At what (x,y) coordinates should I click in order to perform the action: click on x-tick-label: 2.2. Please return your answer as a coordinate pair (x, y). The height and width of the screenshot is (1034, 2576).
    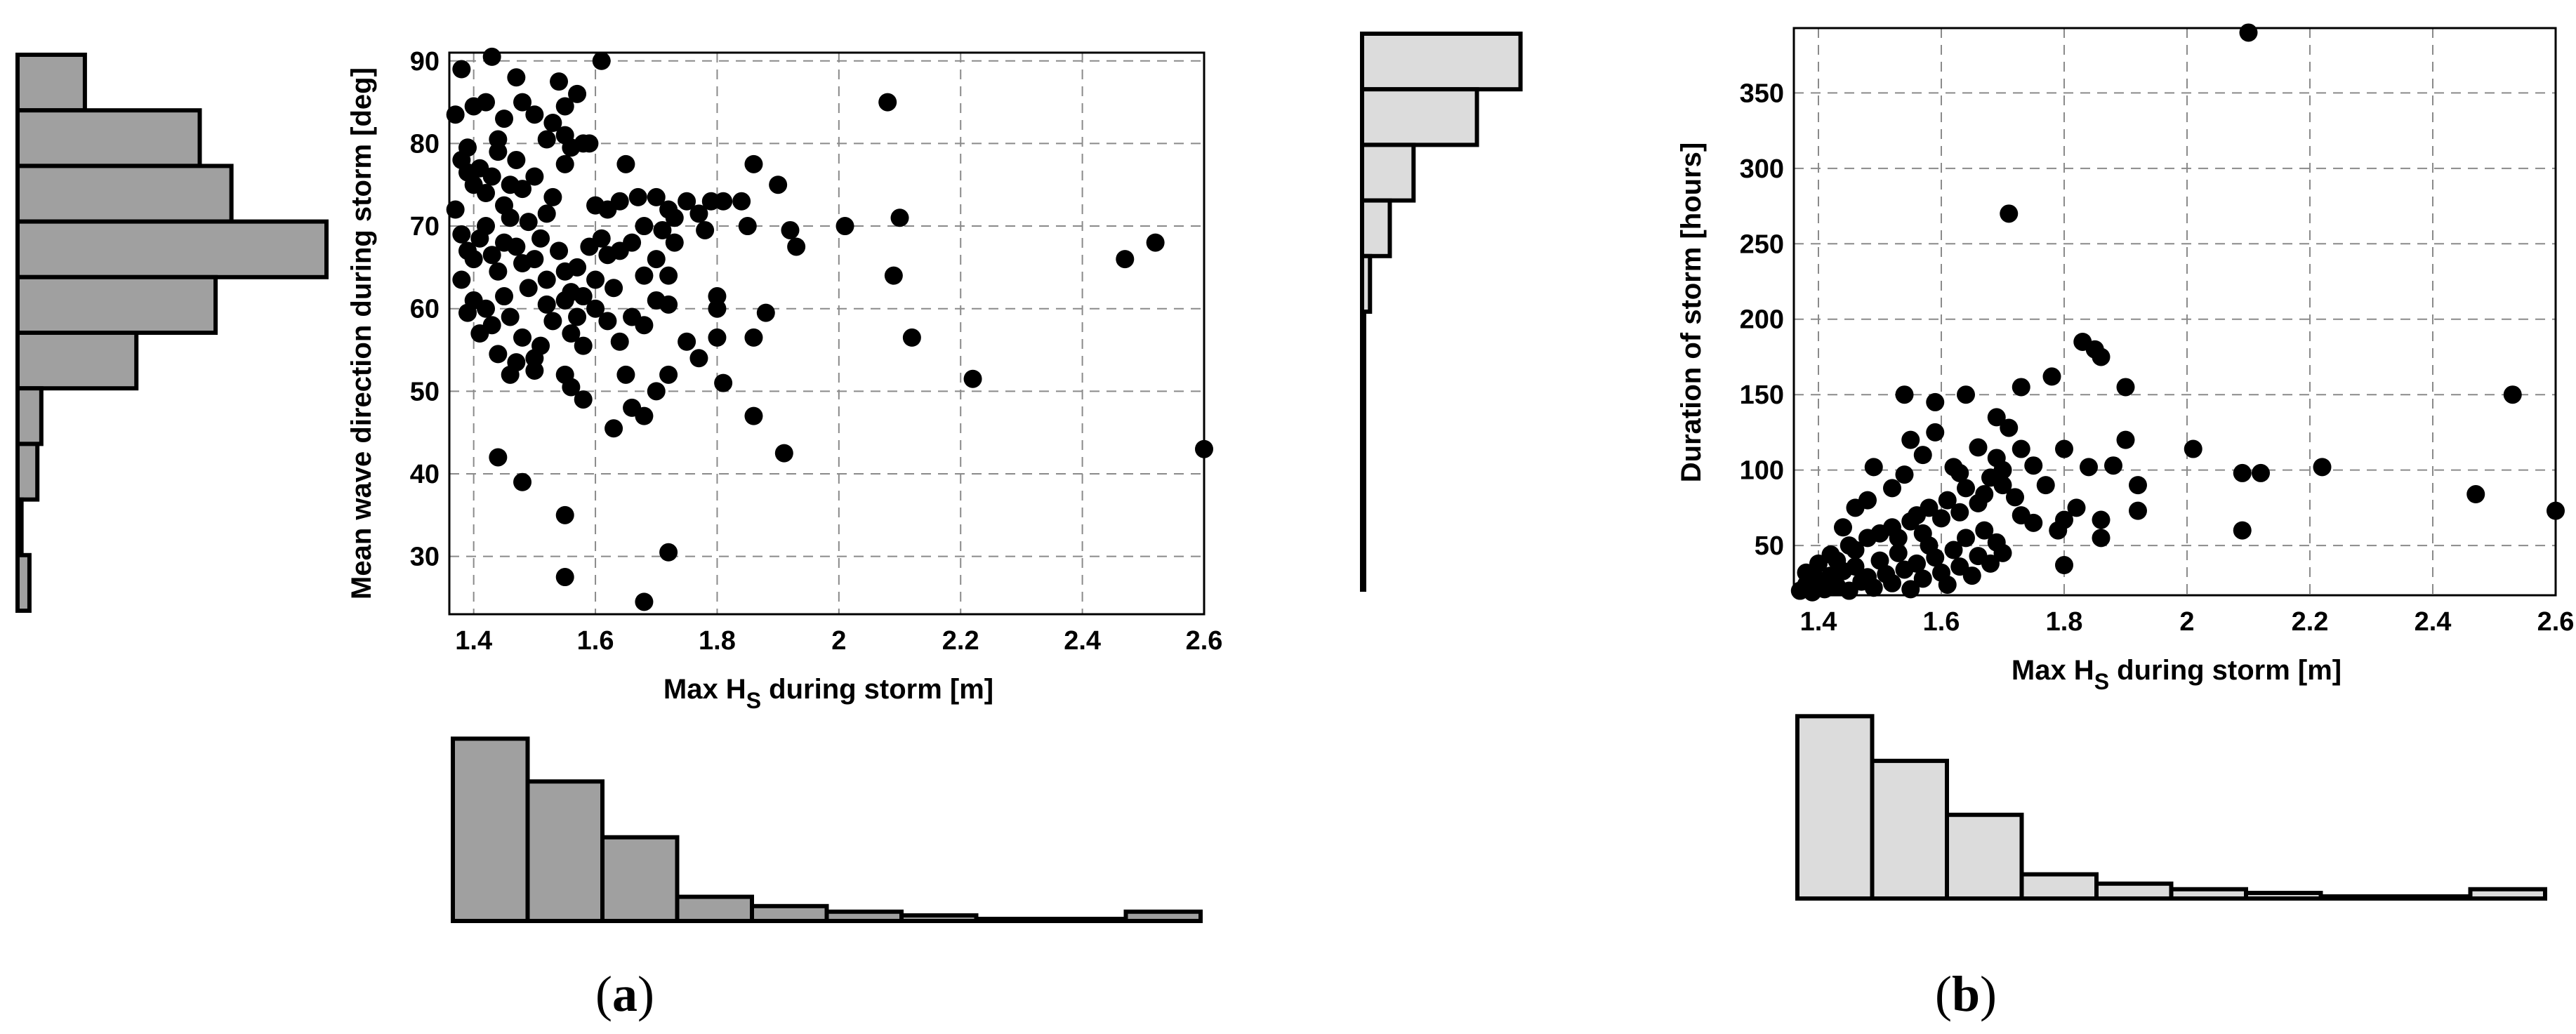
    Looking at the image, I should click on (2310, 622).